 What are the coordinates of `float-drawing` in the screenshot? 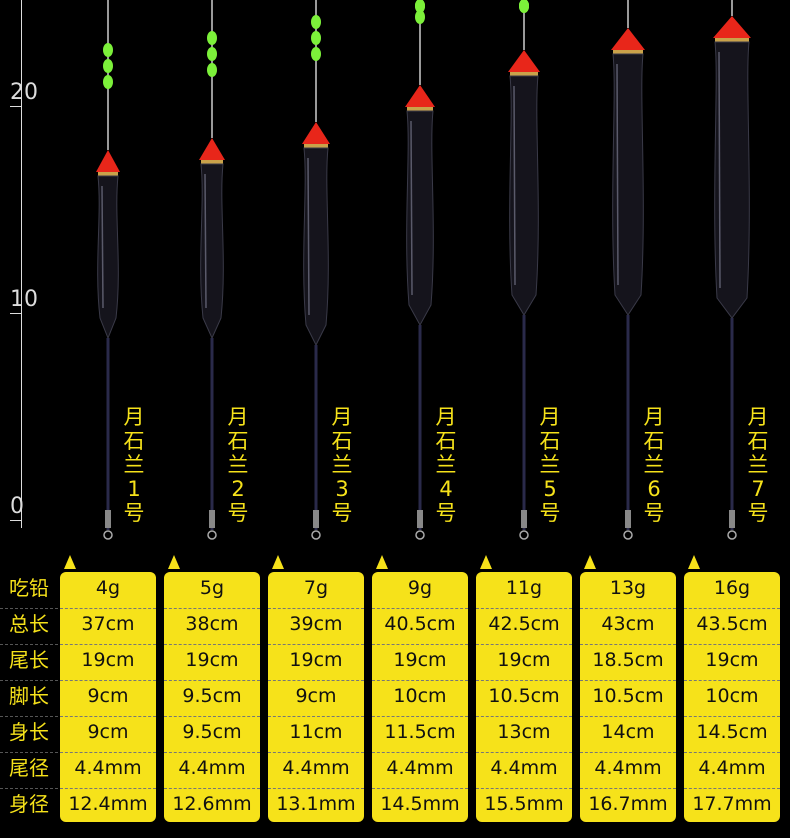 It's located at (212, 270).